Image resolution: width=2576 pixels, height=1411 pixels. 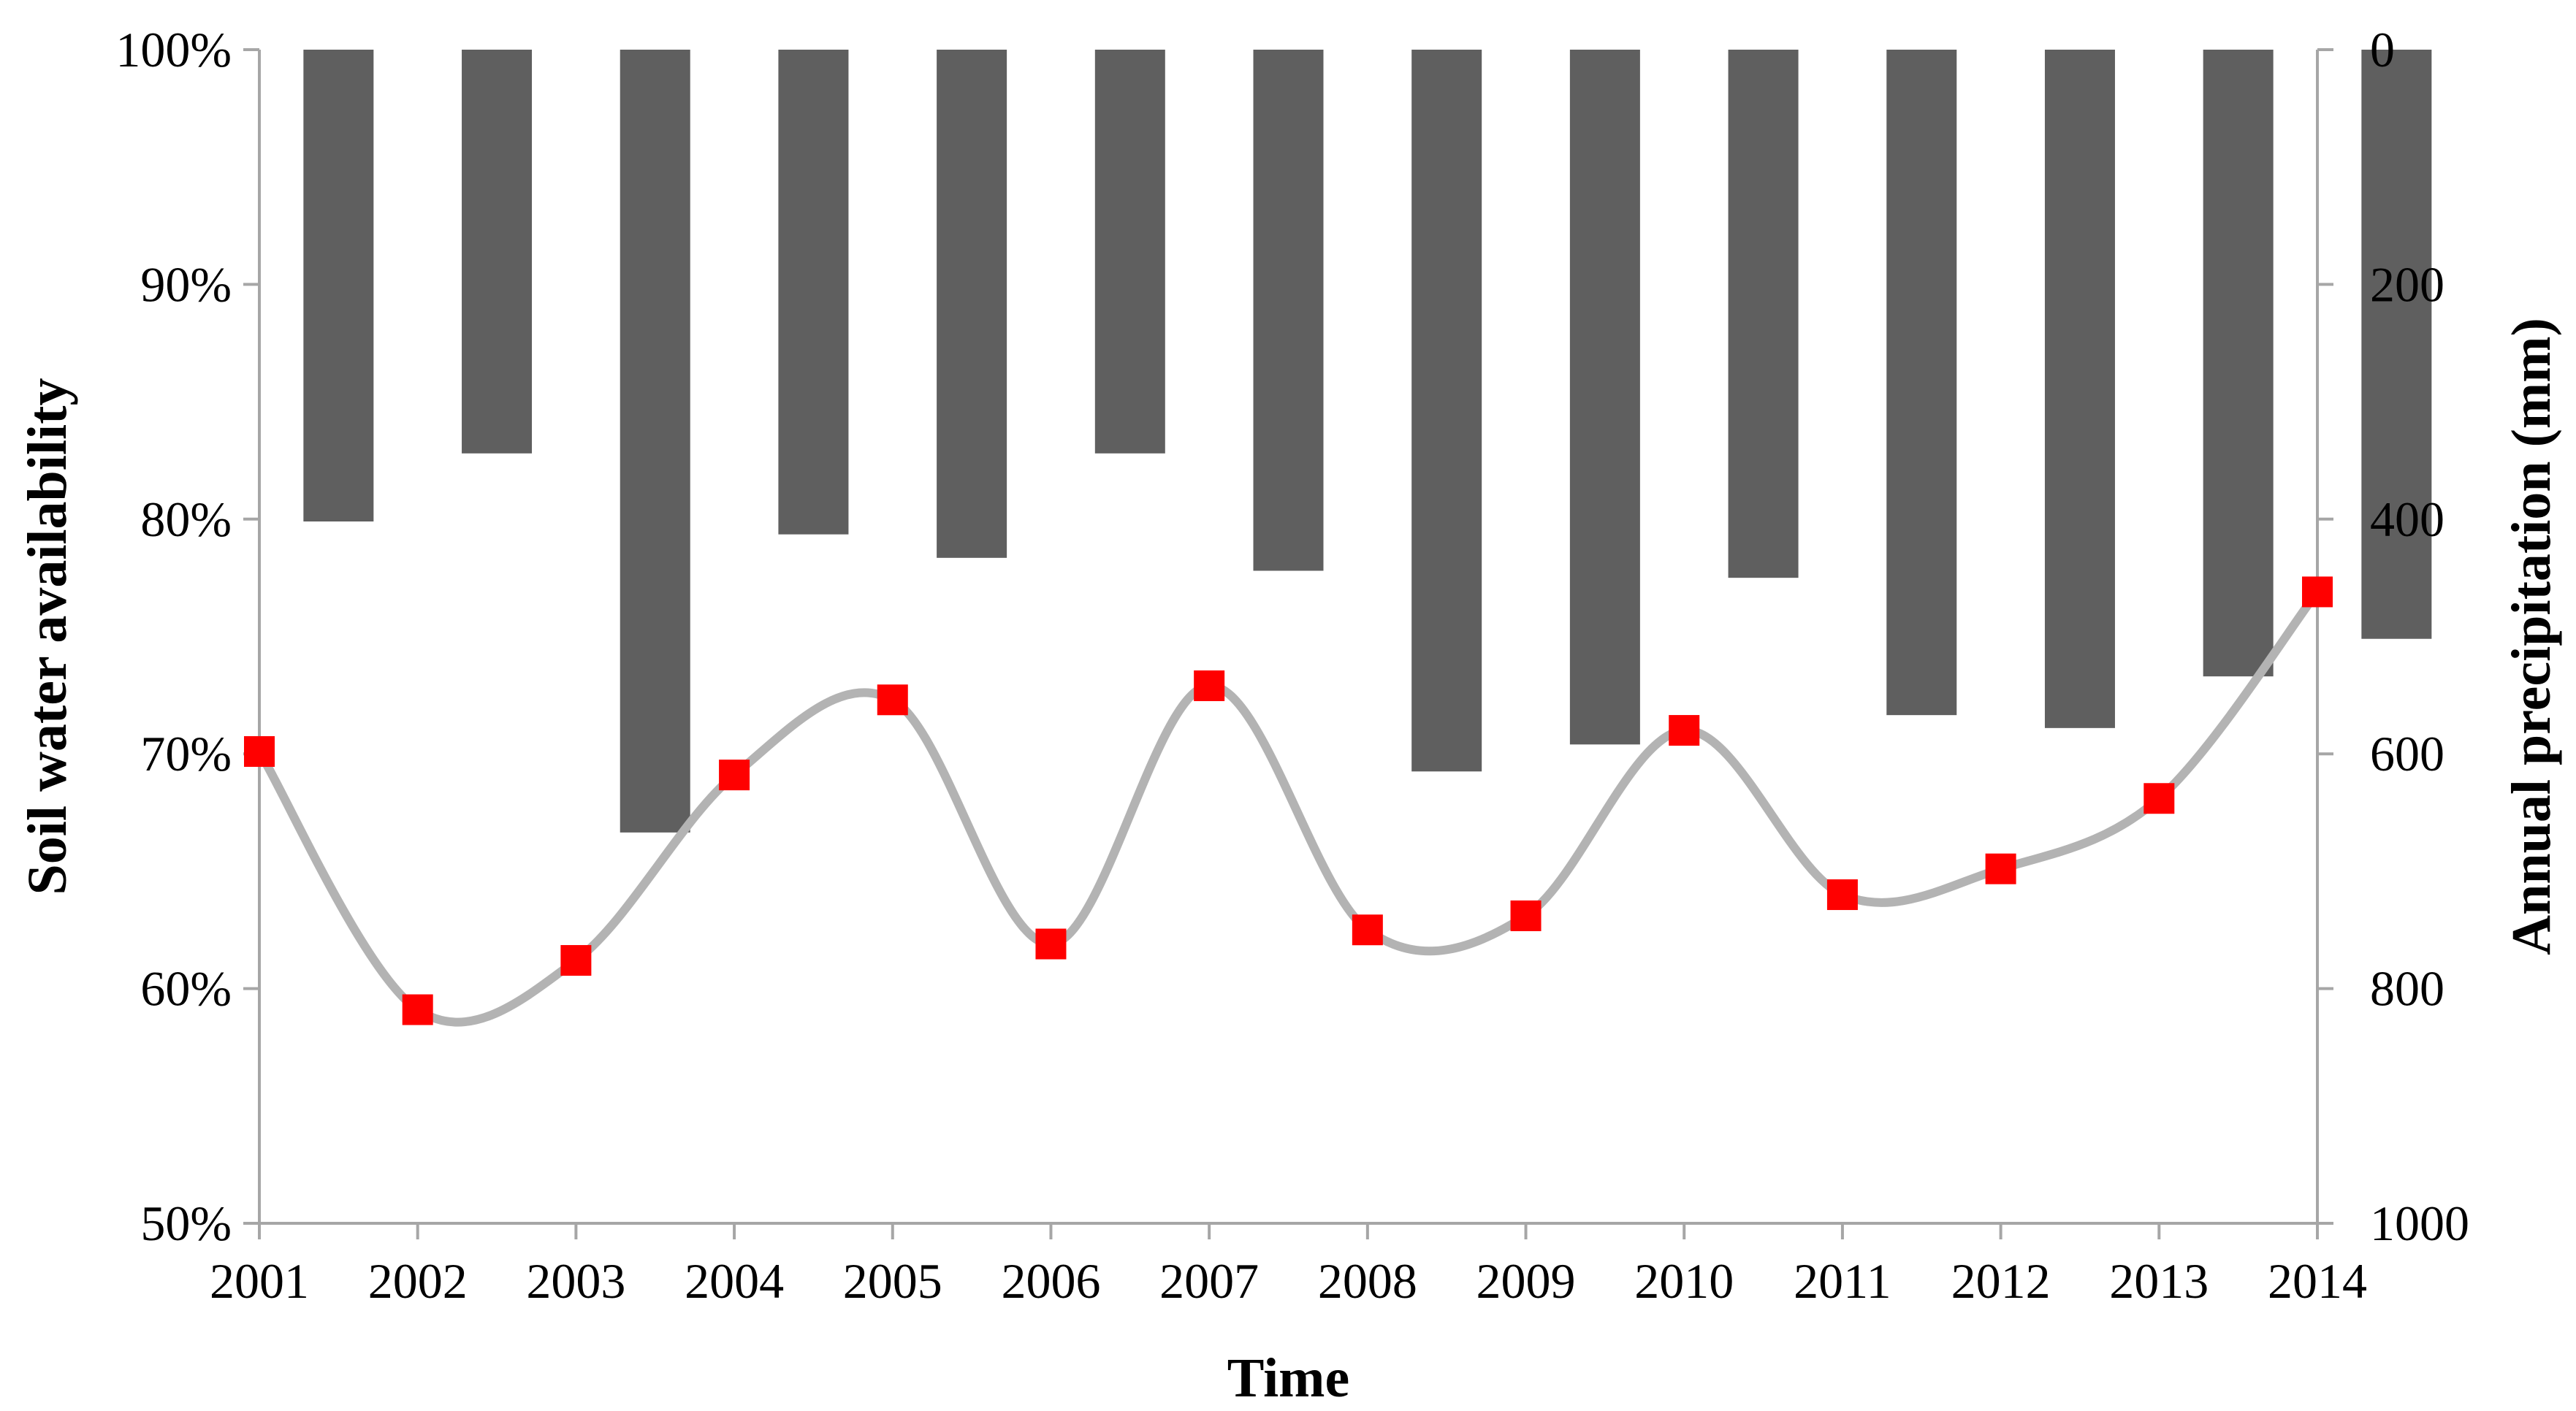 I want to click on marker-2011, so click(x=1842, y=895).